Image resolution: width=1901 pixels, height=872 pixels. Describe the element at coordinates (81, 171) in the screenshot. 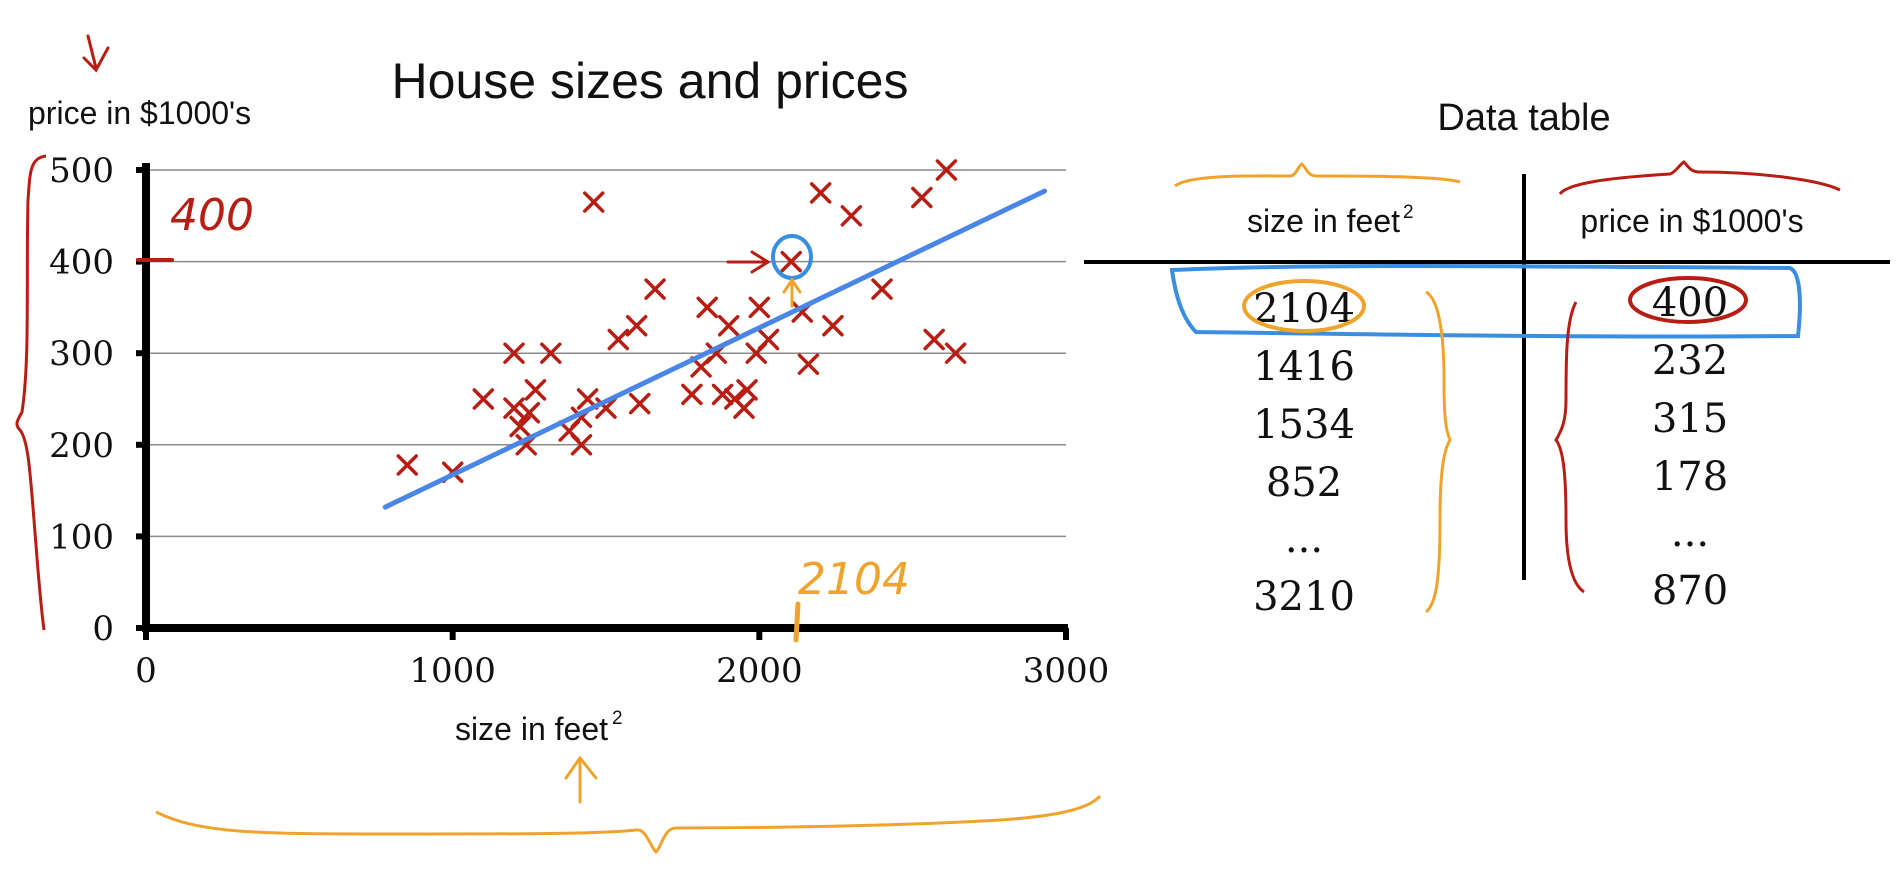

I see `y-tick-label: 500` at that location.